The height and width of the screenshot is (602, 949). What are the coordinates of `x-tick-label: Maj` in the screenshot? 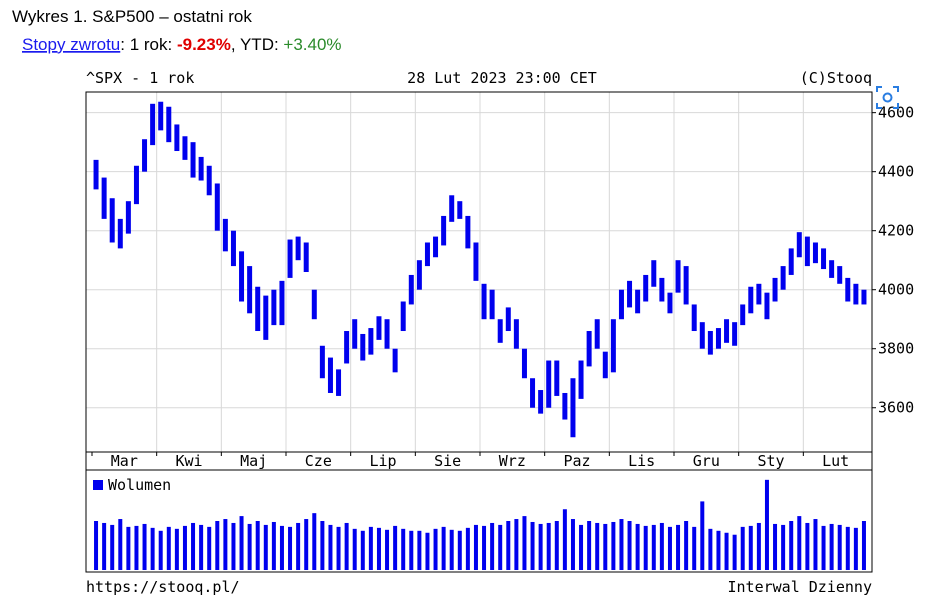 It's located at (253, 461).